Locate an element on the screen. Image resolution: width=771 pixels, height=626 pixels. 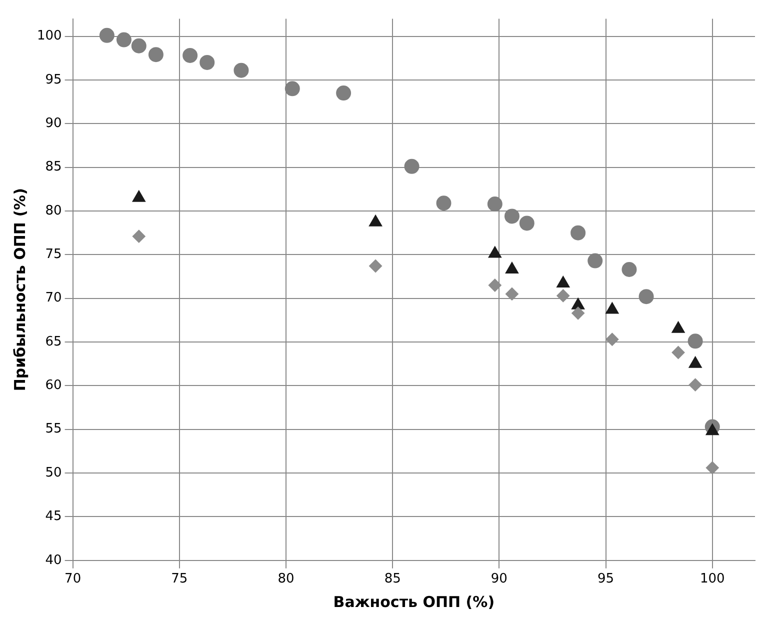
x-tick-label: 85 is located at coordinates (392, 579).